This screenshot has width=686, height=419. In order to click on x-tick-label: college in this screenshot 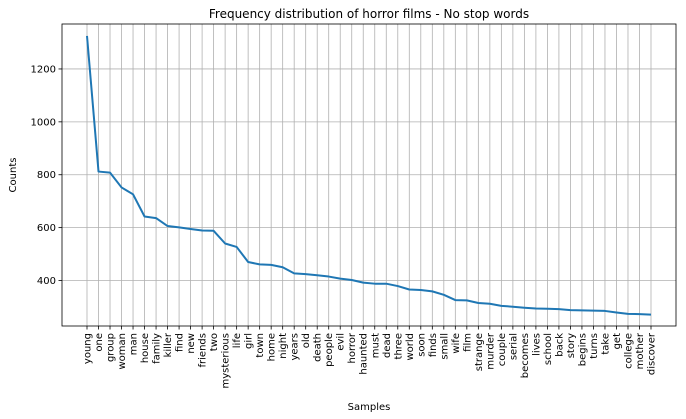, I will do `click(628, 351)`.